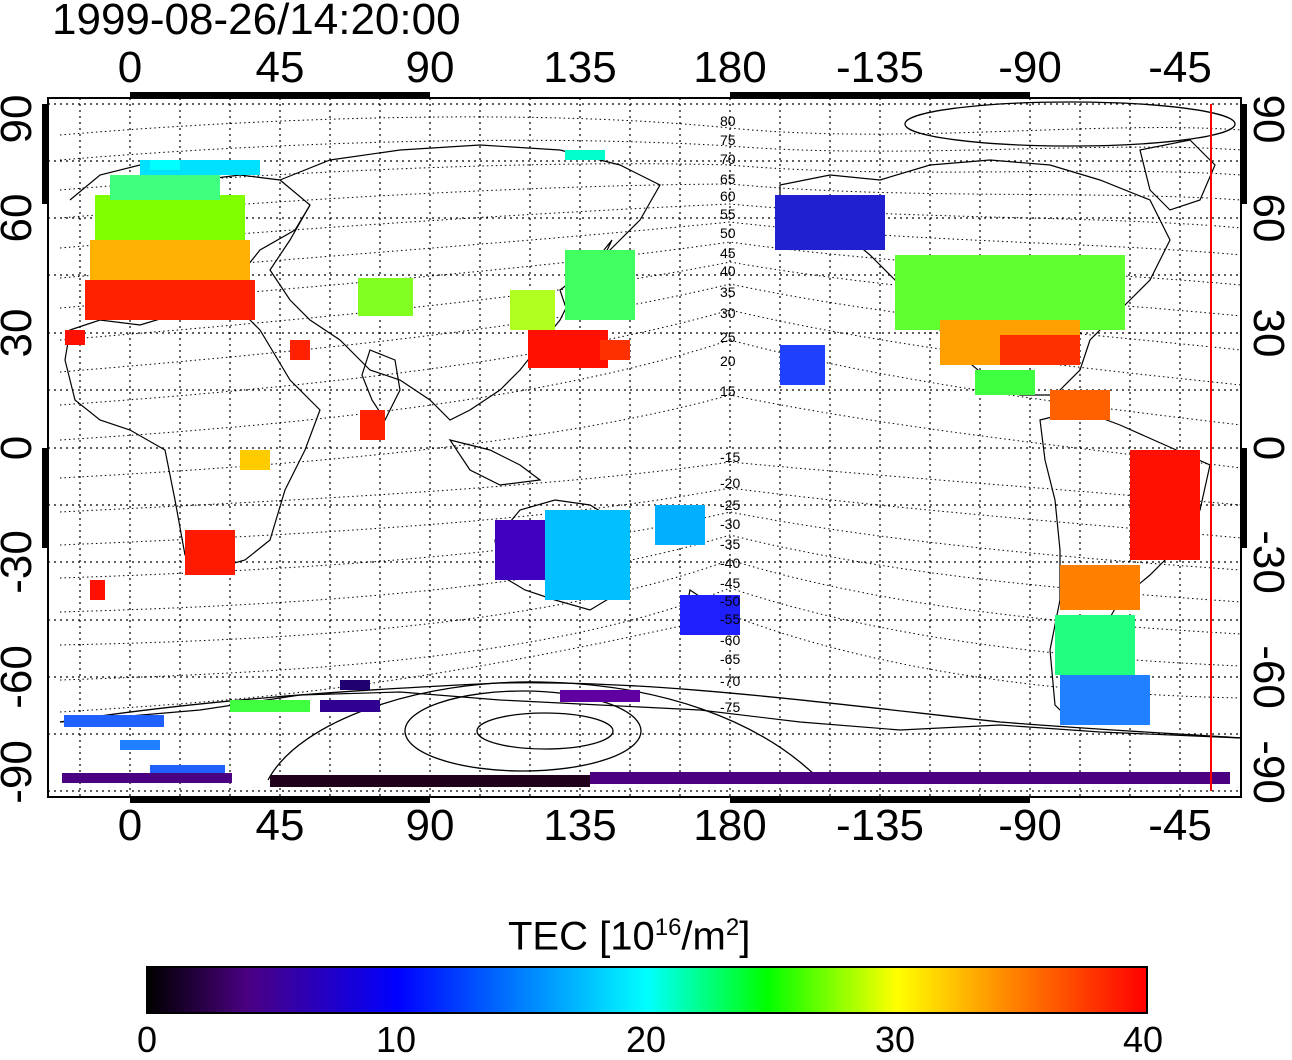 Image resolution: width=1292 pixels, height=1060 pixels. What do you see at coordinates (1180, 825) in the screenshot?
I see `bottom-tick-7: -45` at bounding box center [1180, 825].